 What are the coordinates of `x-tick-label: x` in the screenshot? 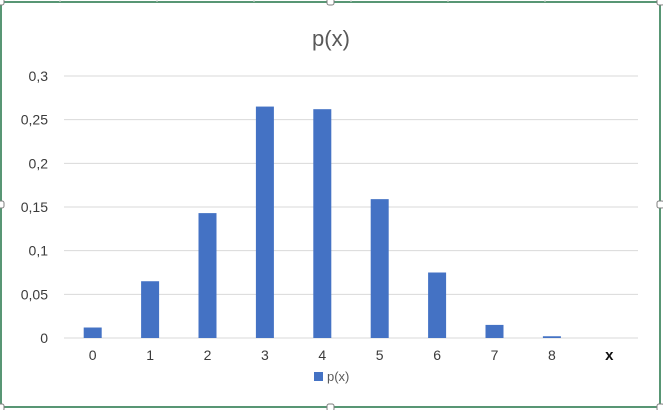 It's located at (609, 355).